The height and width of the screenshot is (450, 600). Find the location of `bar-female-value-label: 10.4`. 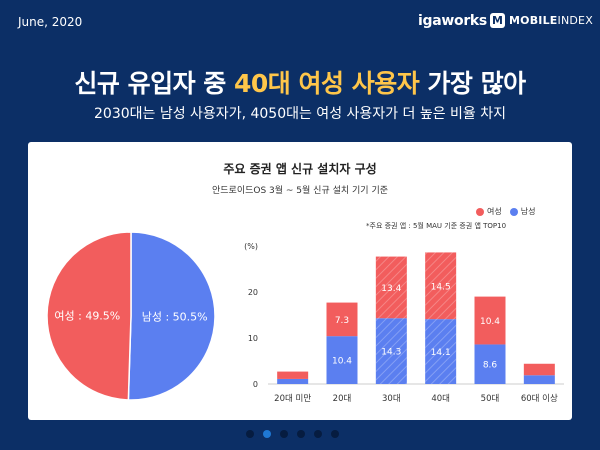

bar-female-value-label: 10.4 is located at coordinates (490, 322).